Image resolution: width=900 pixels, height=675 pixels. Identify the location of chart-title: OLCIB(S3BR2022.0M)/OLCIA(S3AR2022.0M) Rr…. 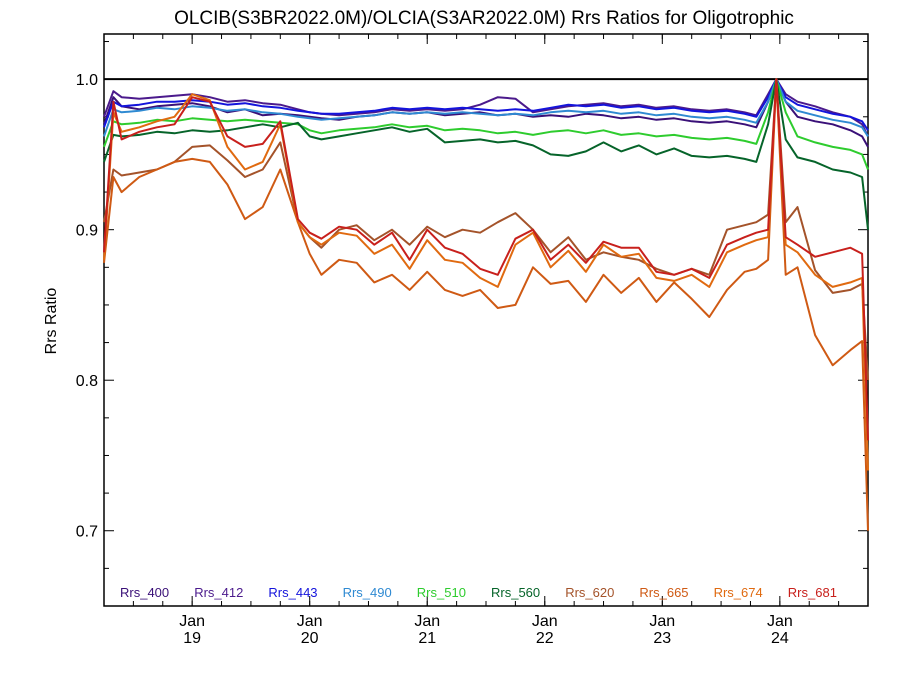
(484, 18).